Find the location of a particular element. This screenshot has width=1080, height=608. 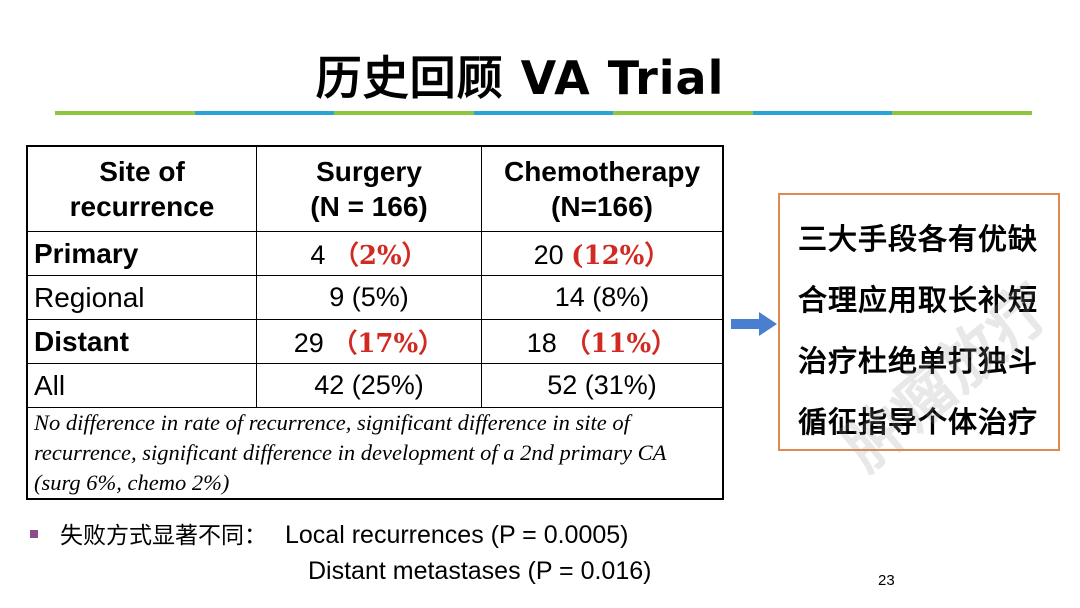

surgery-cell: 9 (5%) is located at coordinates (369, 297).